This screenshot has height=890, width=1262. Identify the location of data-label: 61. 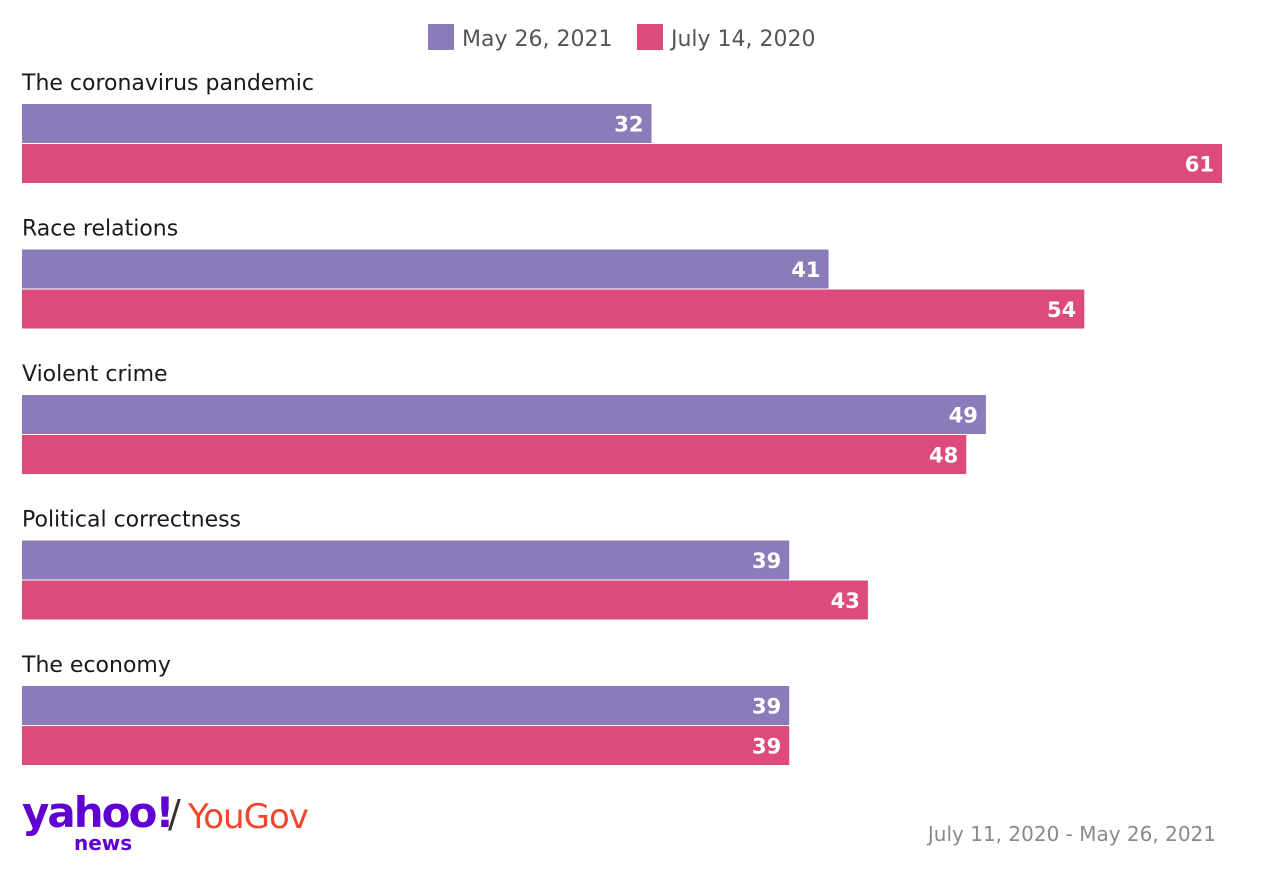
(1199, 165).